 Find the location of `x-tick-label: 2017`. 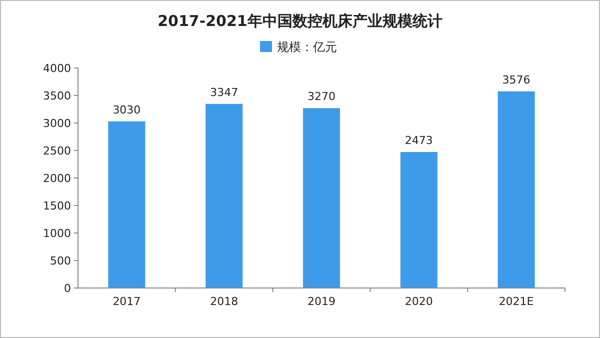

x-tick-label: 2017 is located at coordinates (126, 301).